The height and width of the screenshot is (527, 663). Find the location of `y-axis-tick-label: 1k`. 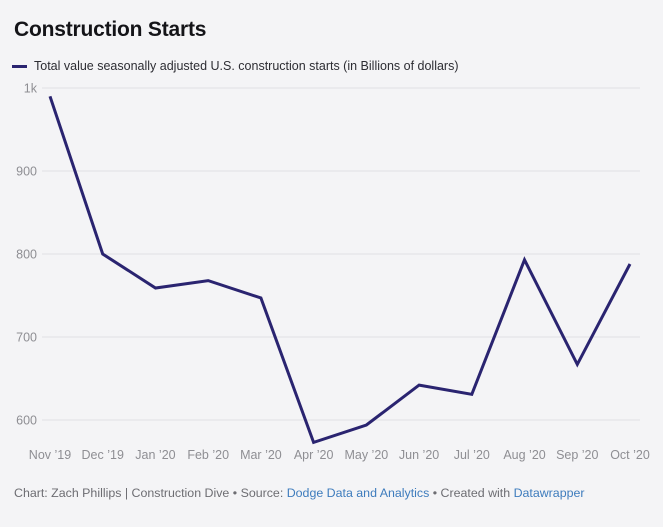

y-axis-tick-label: 1k is located at coordinates (31, 89).